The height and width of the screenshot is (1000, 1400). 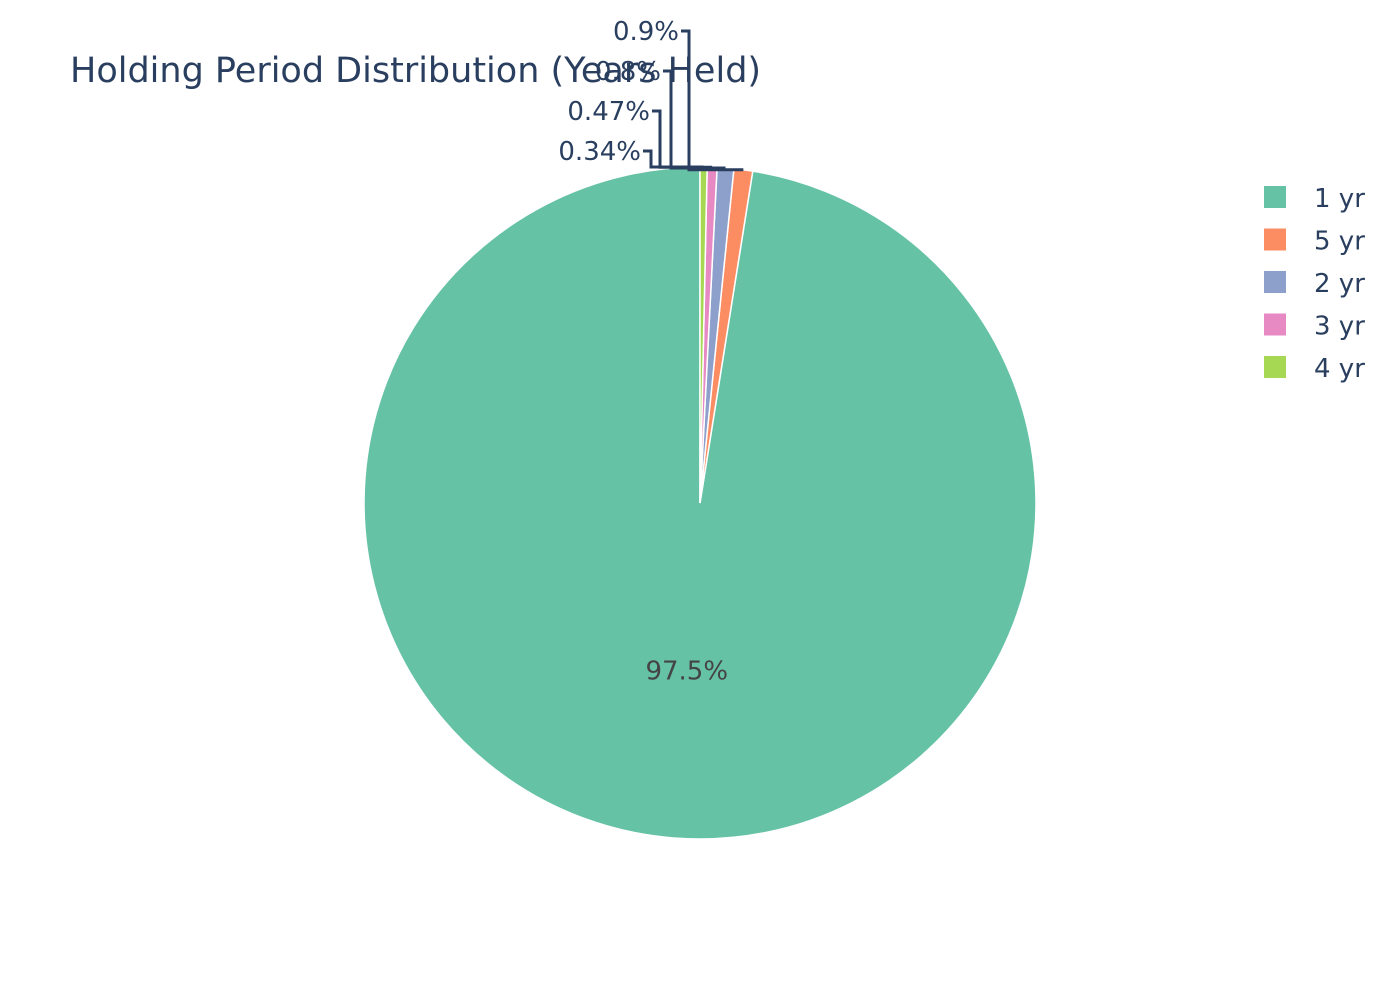 I want to click on legend-label: 4 yr, so click(x=1339, y=369).